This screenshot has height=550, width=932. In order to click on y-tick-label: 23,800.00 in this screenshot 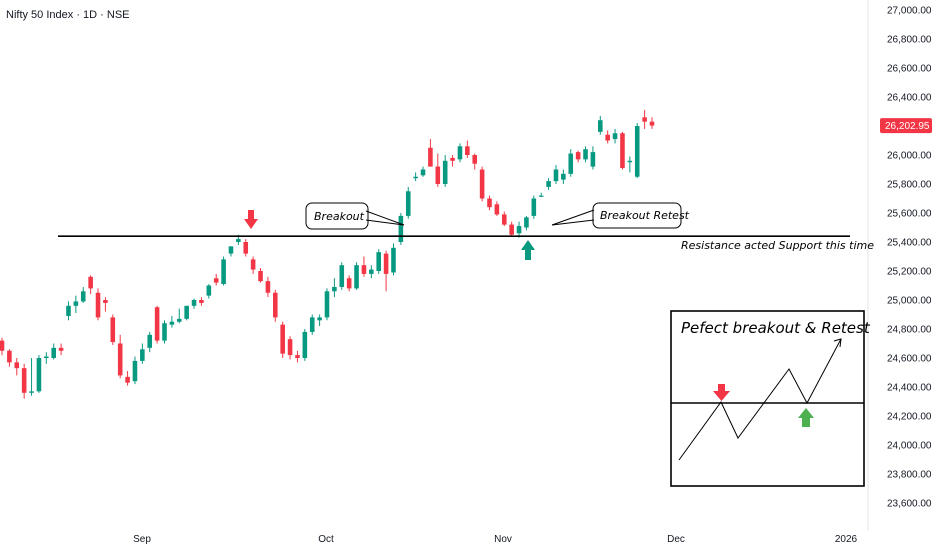, I will do `click(909, 475)`.